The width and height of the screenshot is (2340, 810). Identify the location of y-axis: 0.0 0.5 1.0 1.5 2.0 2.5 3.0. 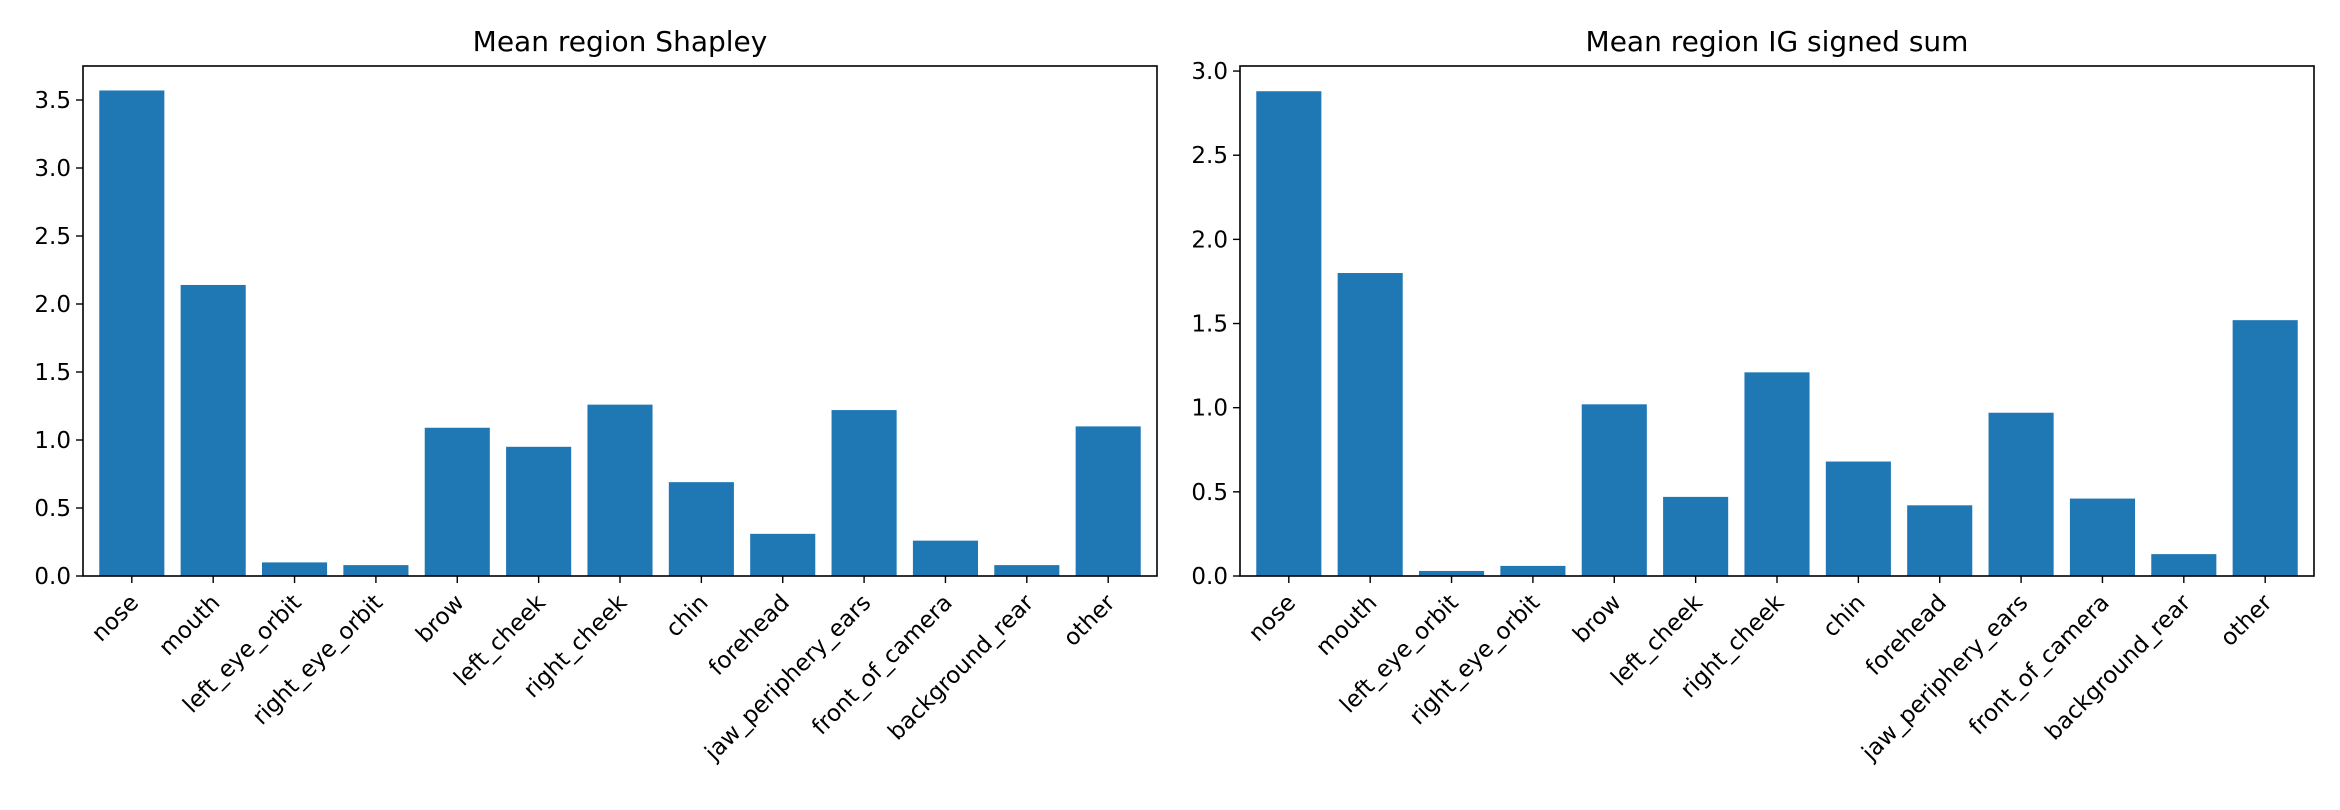
(1215, 324).